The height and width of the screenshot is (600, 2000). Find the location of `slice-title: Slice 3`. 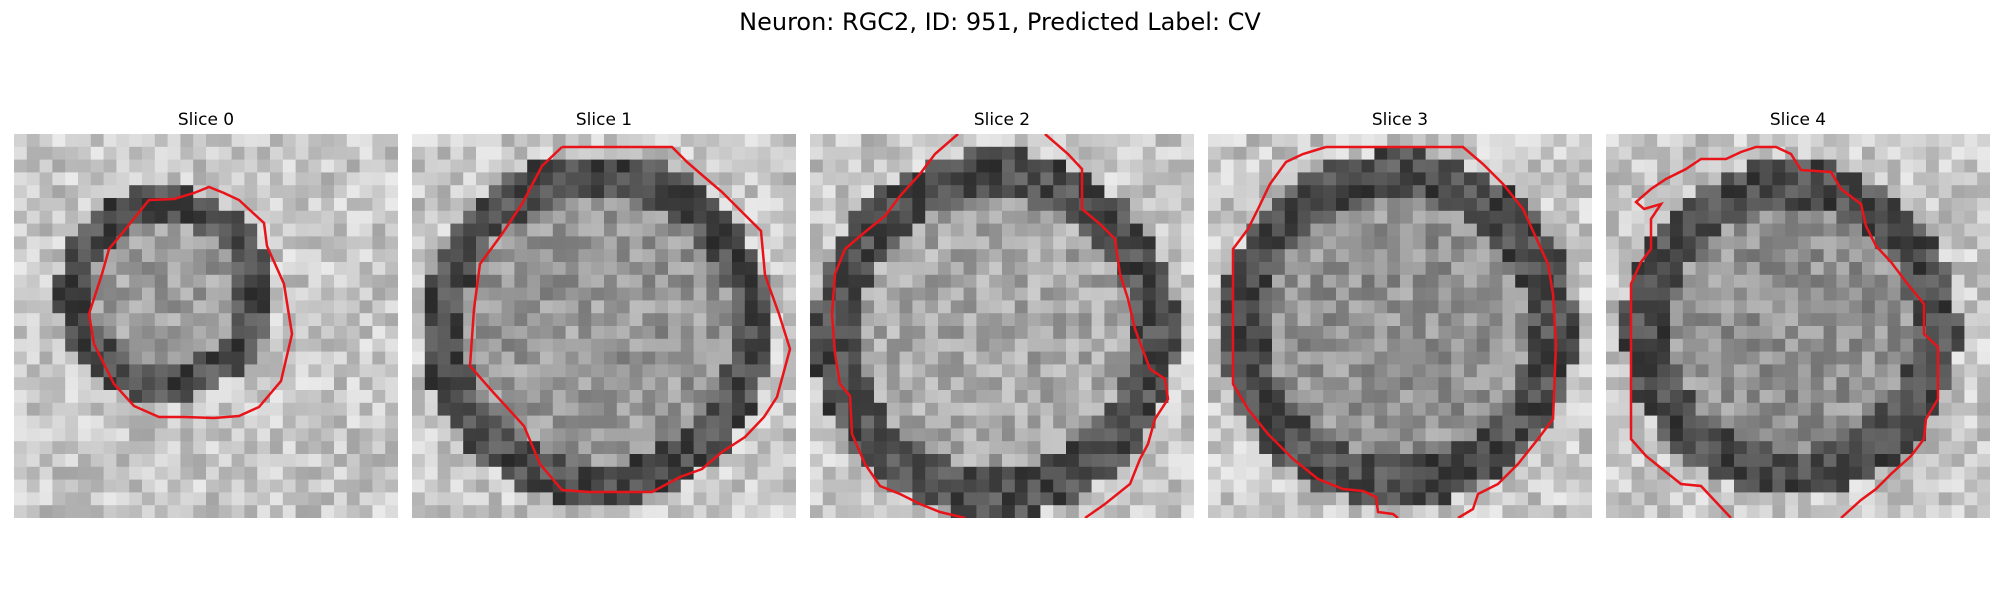

slice-title: Slice 3 is located at coordinates (1400, 120).